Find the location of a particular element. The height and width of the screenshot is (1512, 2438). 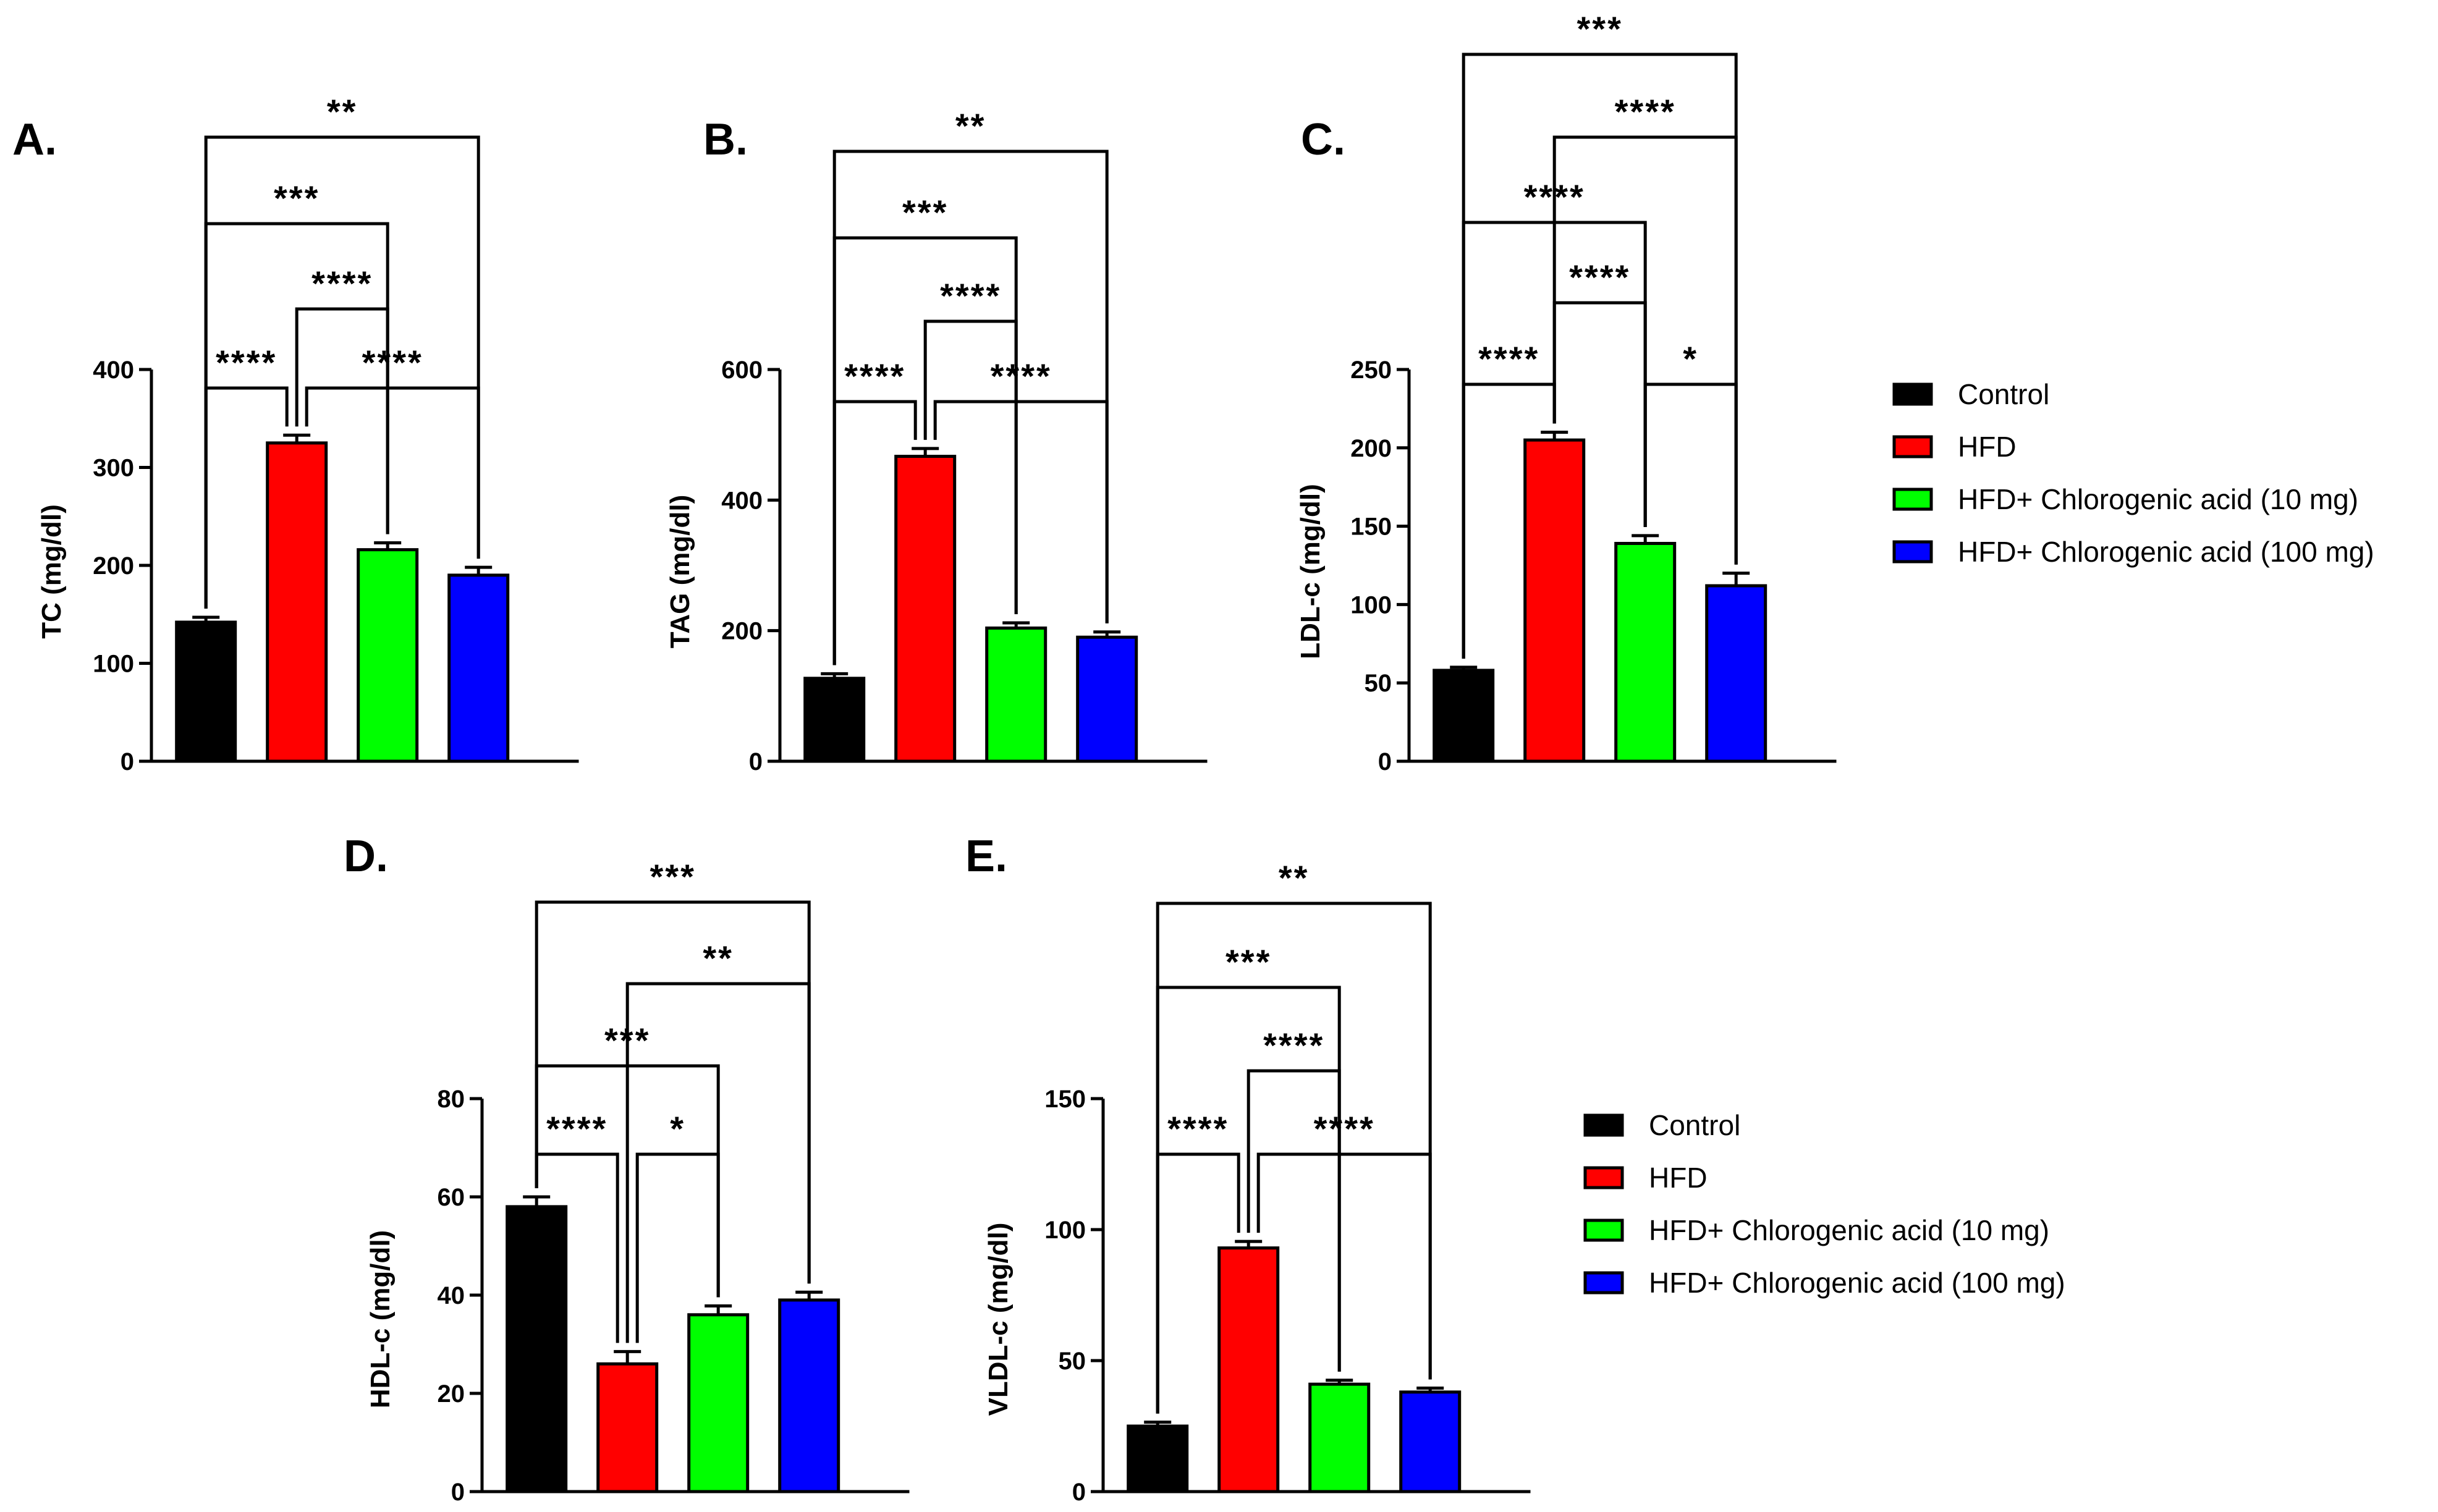

y-tick-label: 60 is located at coordinates (451, 1197).